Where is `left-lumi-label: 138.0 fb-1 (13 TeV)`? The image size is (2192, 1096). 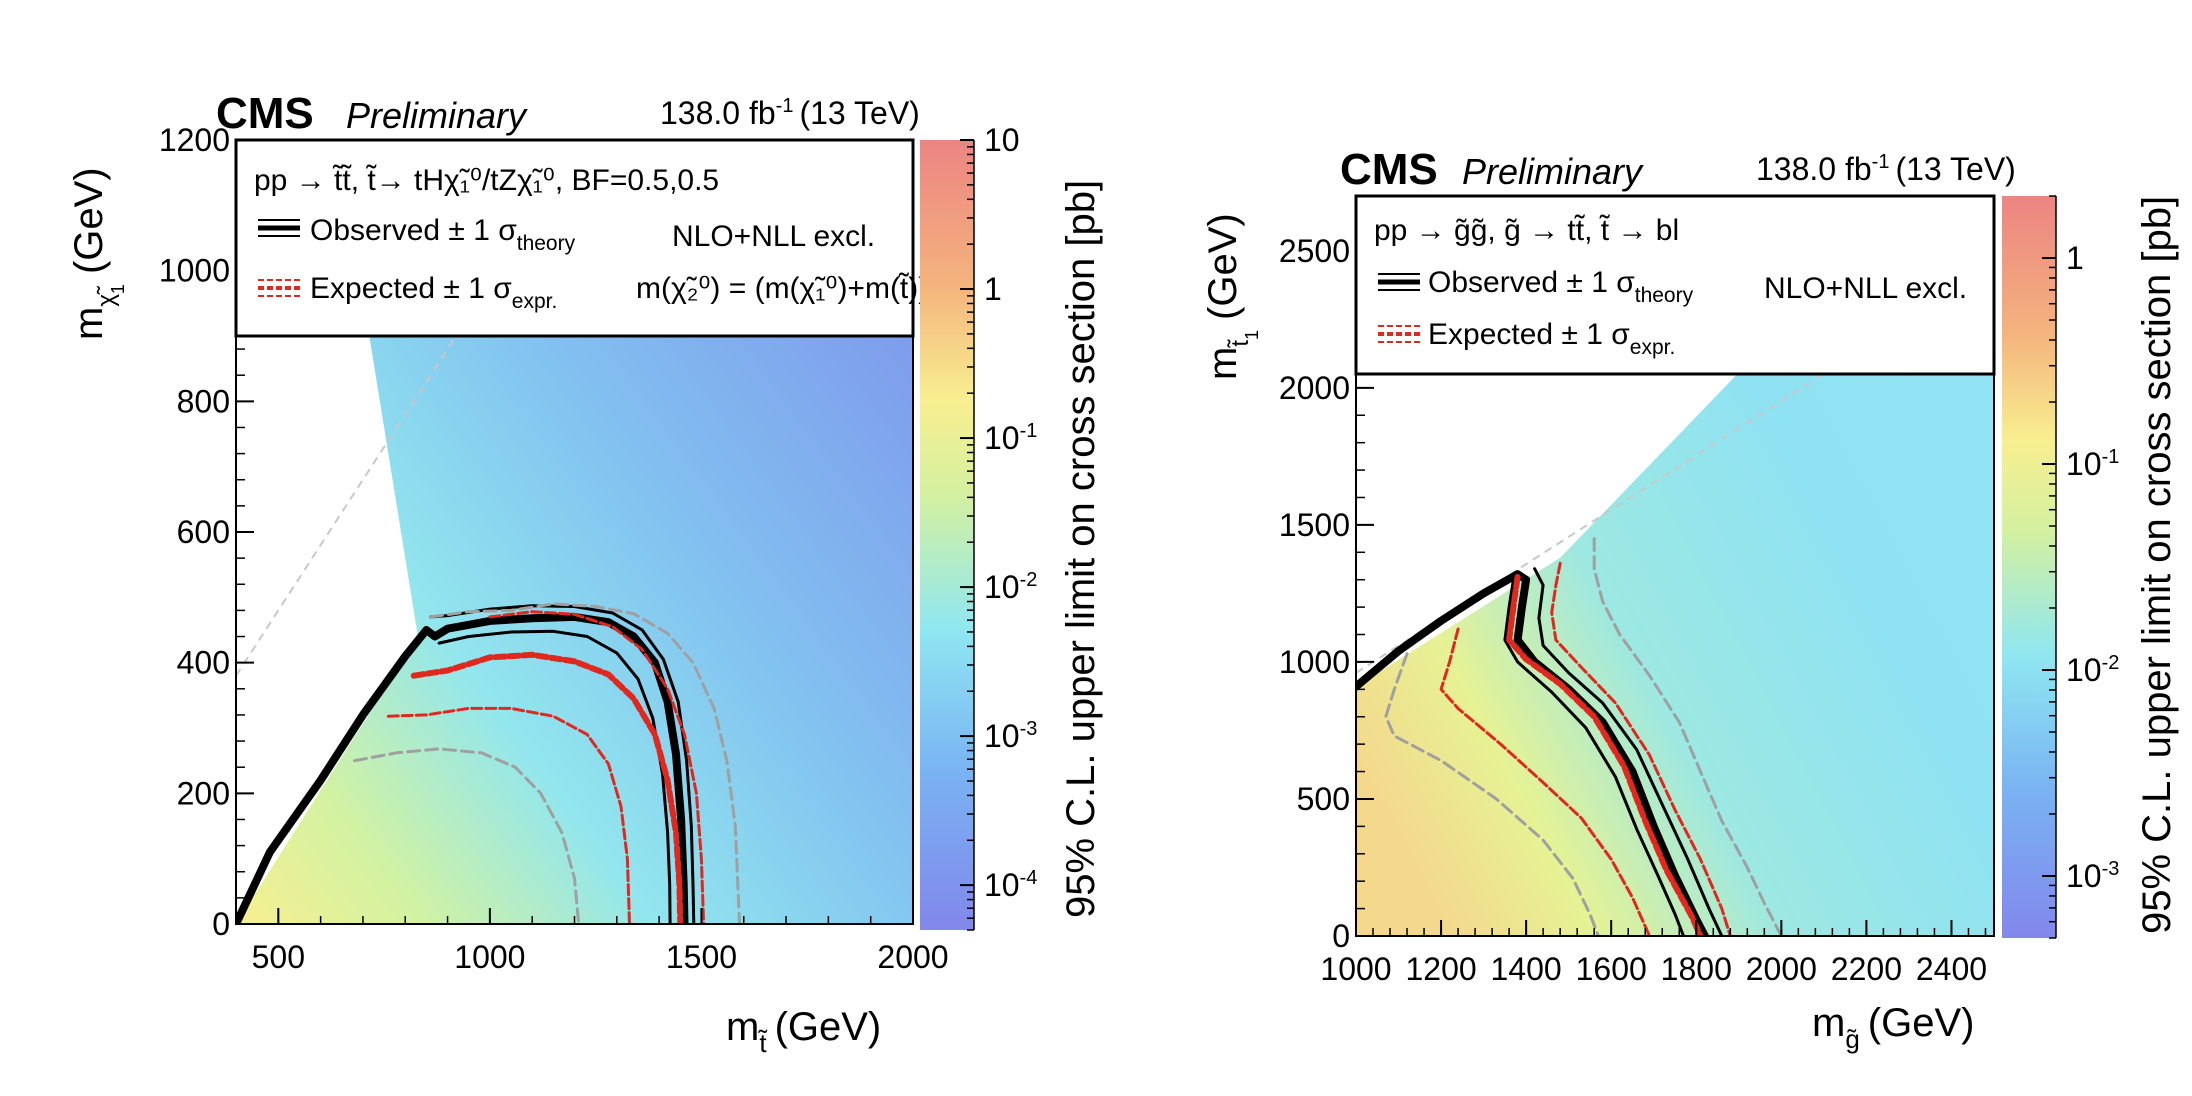
left-lumi-label: 138.0 fb-1 (13 TeV) is located at coordinates (790, 113).